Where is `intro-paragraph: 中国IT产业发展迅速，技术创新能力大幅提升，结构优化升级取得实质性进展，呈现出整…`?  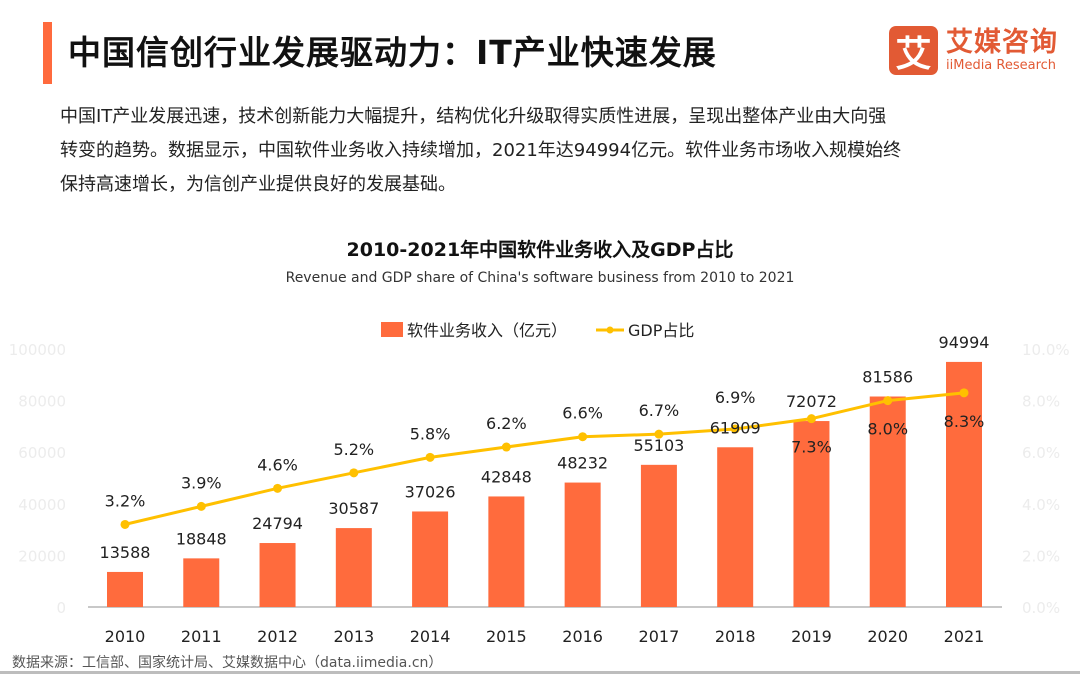 intro-paragraph: 中国IT产业发展迅速，技术创新能力大幅提升，结构优化升级取得实质性进展，呈现出整… is located at coordinates (540, 151).